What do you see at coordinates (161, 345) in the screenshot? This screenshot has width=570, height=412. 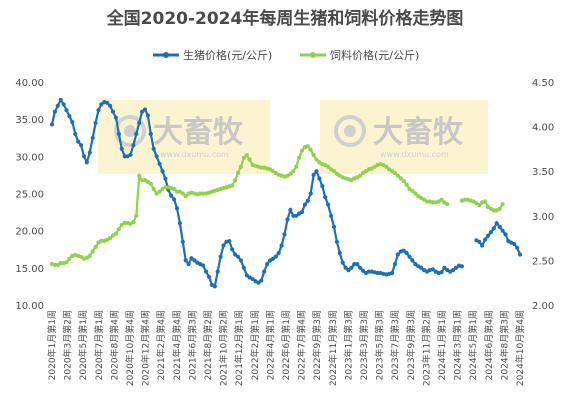 I see `x-tick-label: 2021年2月第4周` at bounding box center [161, 345].